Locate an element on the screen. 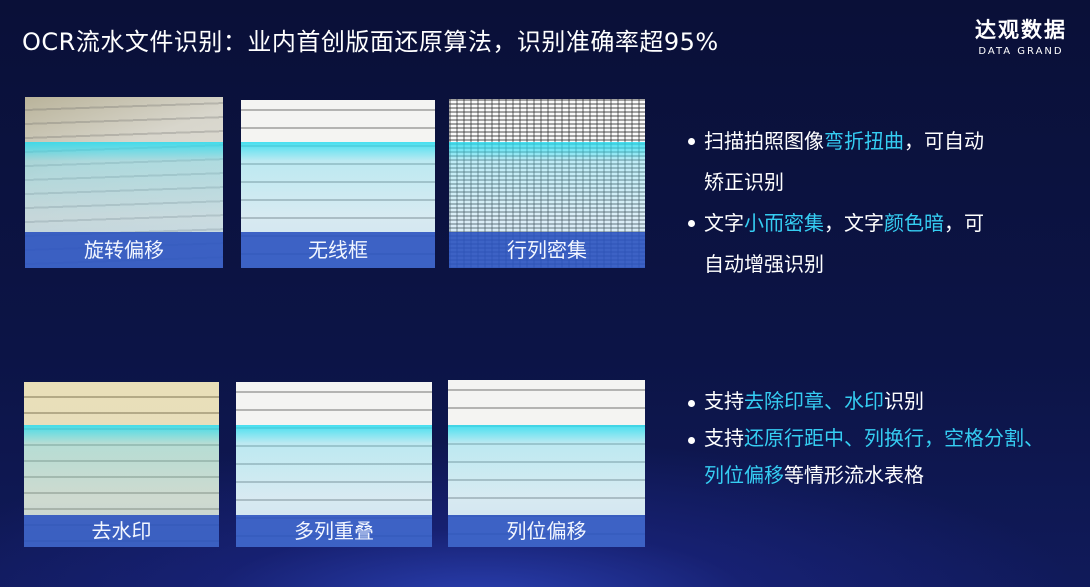 Image resolution: width=1090 pixels, height=587 pixels. logo-en: DATA GRAND is located at coordinates (1021, 51).